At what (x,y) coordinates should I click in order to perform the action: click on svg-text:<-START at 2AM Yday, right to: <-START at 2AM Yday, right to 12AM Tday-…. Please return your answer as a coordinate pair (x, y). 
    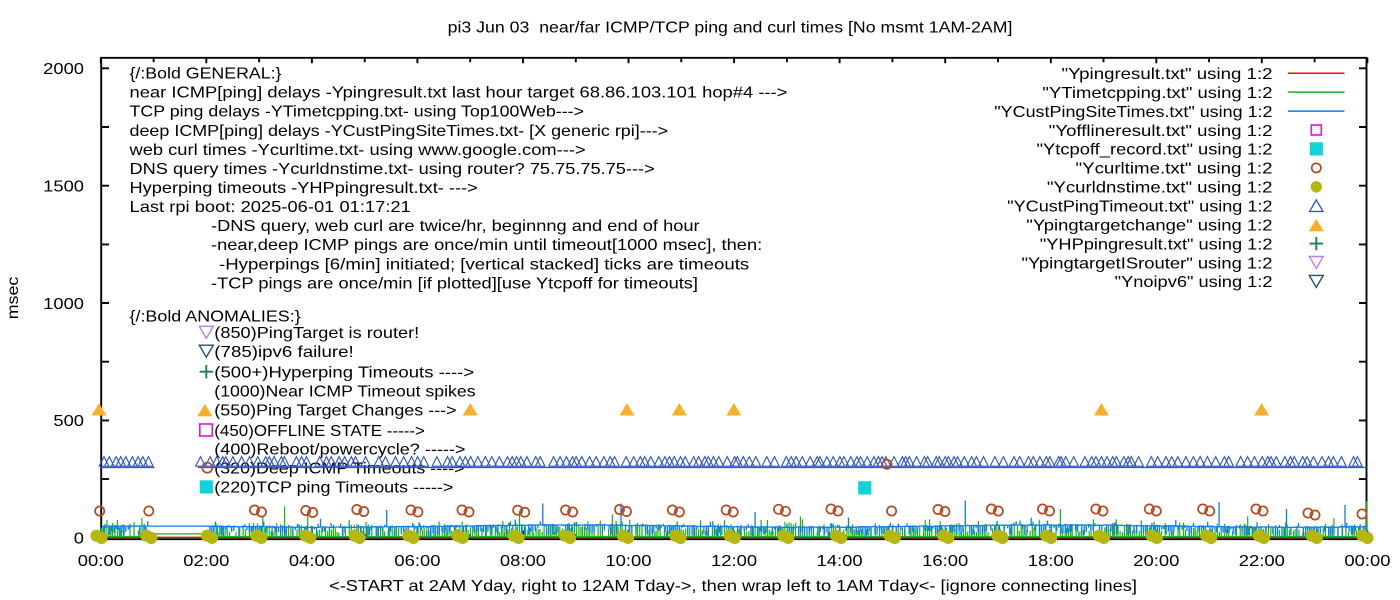
    Looking at the image, I should click on (733, 586).